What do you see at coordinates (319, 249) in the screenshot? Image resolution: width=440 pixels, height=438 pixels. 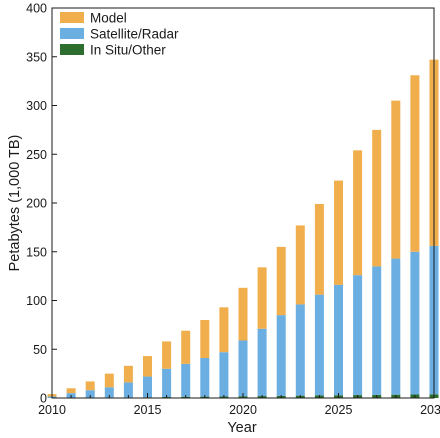 I see `bar-model-2024` at bounding box center [319, 249].